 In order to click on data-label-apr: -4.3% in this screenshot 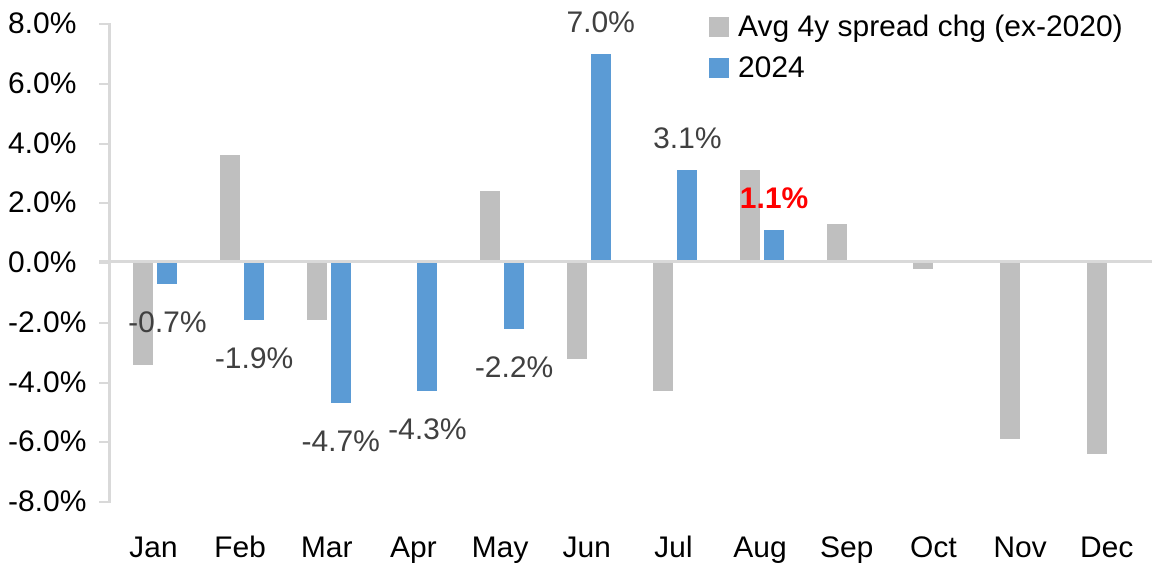, I will do `click(427, 430)`.